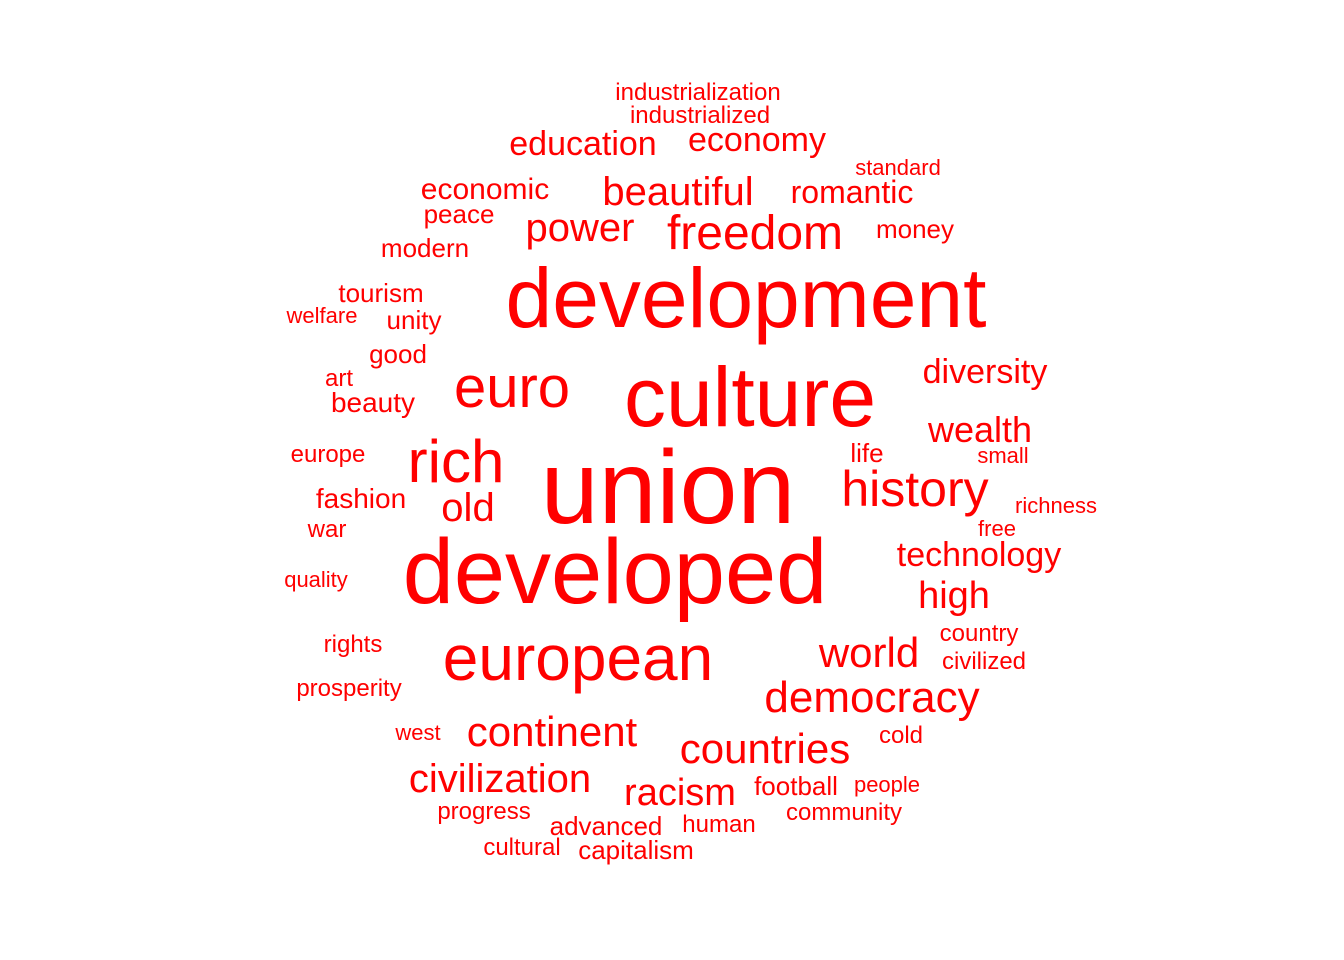  What do you see at coordinates (615, 572) in the screenshot?
I see `word-developed: developed` at bounding box center [615, 572].